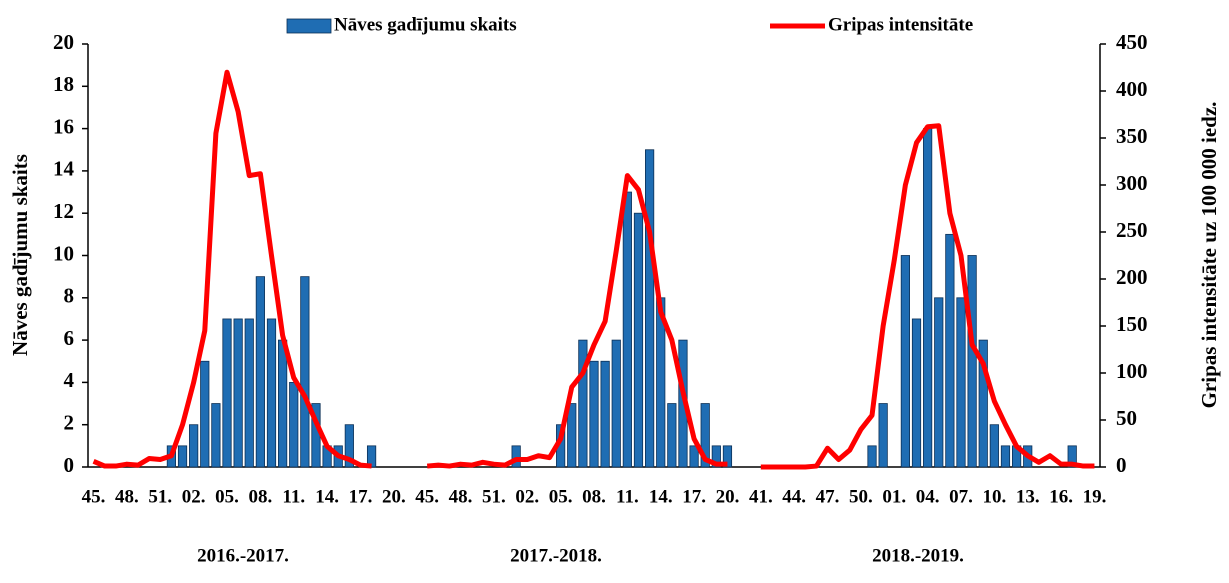  I want to click on y2-tick-label: 200, so click(1132, 277).